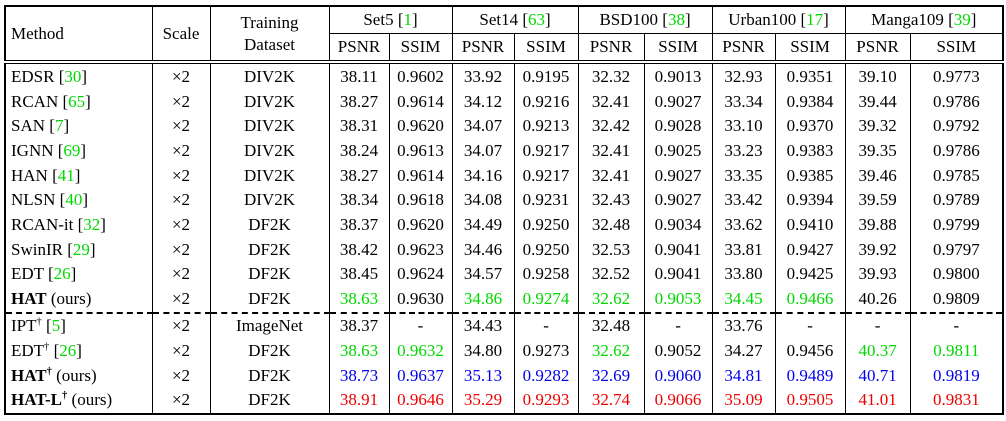 This screenshot has width=1006, height=421. Describe the element at coordinates (29, 175) in the screenshot. I see `method-name: HAN` at that location.